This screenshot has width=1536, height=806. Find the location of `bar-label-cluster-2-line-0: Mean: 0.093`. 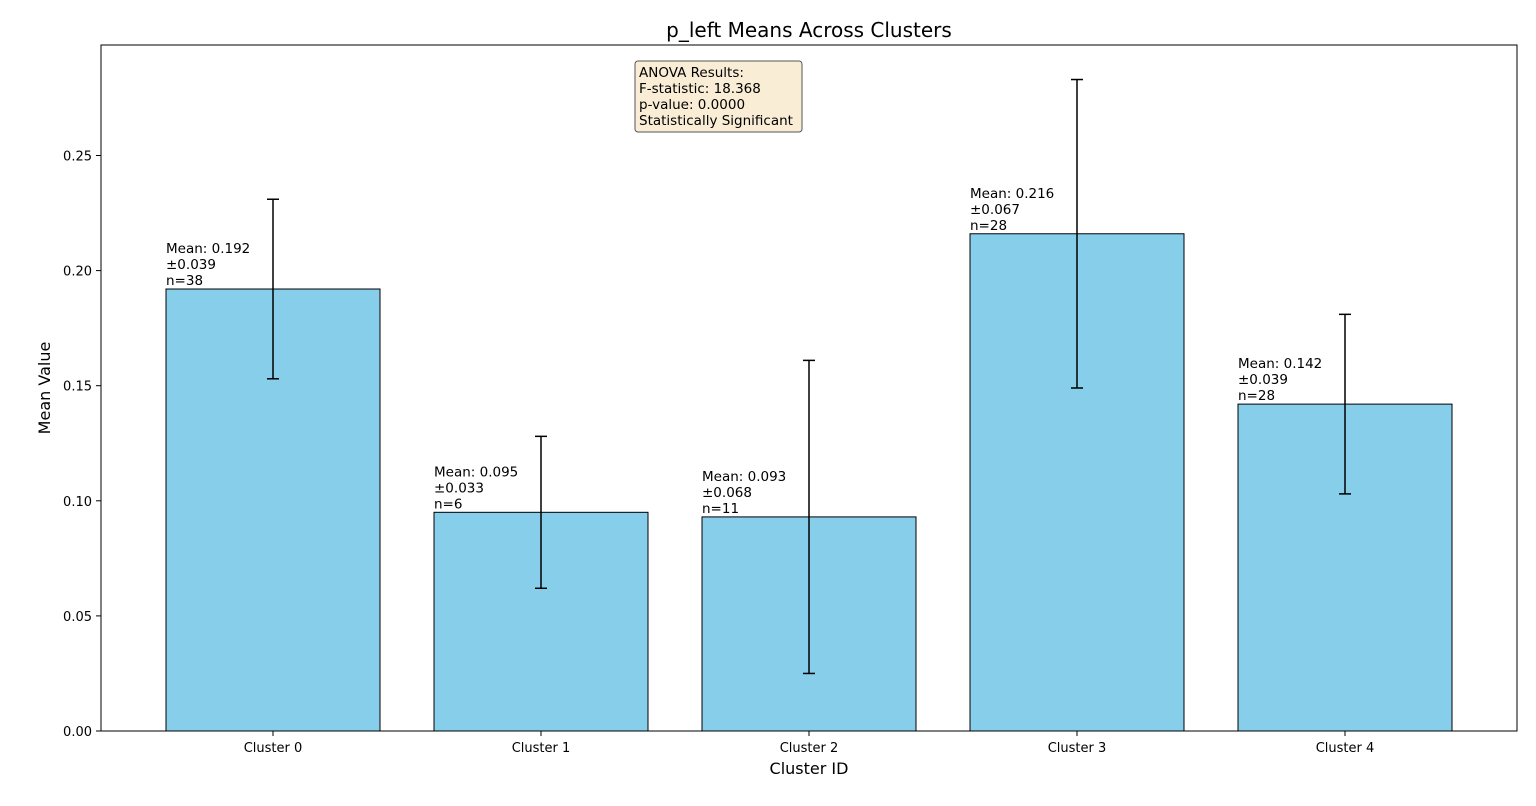

bar-label-cluster-2-line-0: Mean: 0.093 is located at coordinates (744, 477).